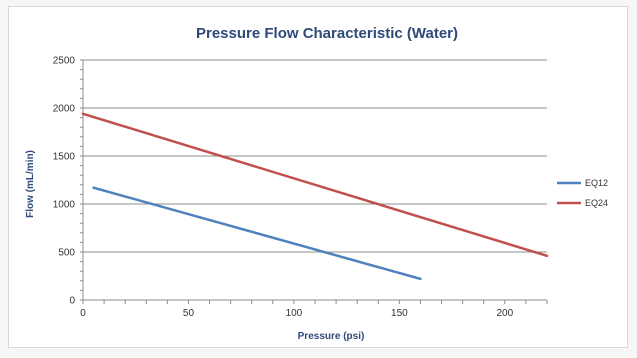 The image size is (637, 358). Describe the element at coordinates (64, 109) in the screenshot. I see `y-tick-label: 2000` at that location.